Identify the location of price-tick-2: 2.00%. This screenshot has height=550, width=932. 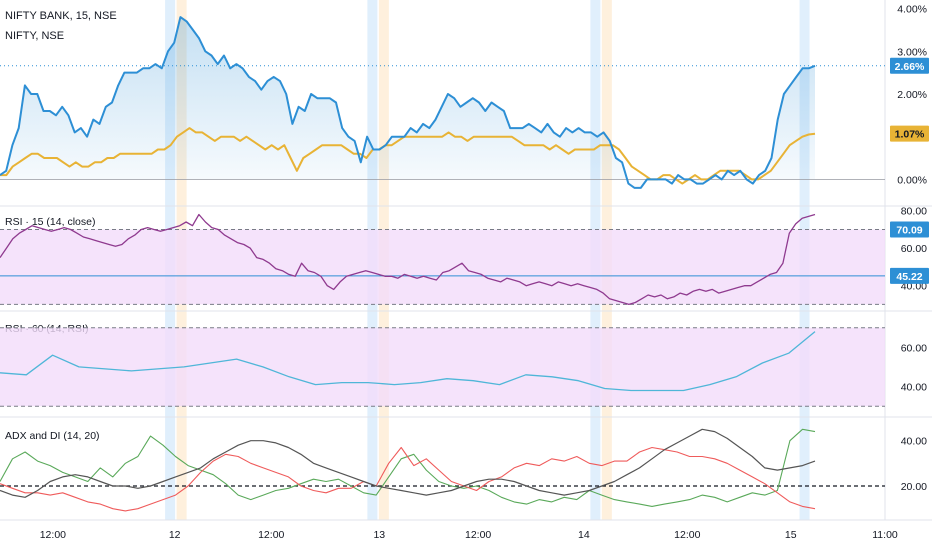
(912, 95).